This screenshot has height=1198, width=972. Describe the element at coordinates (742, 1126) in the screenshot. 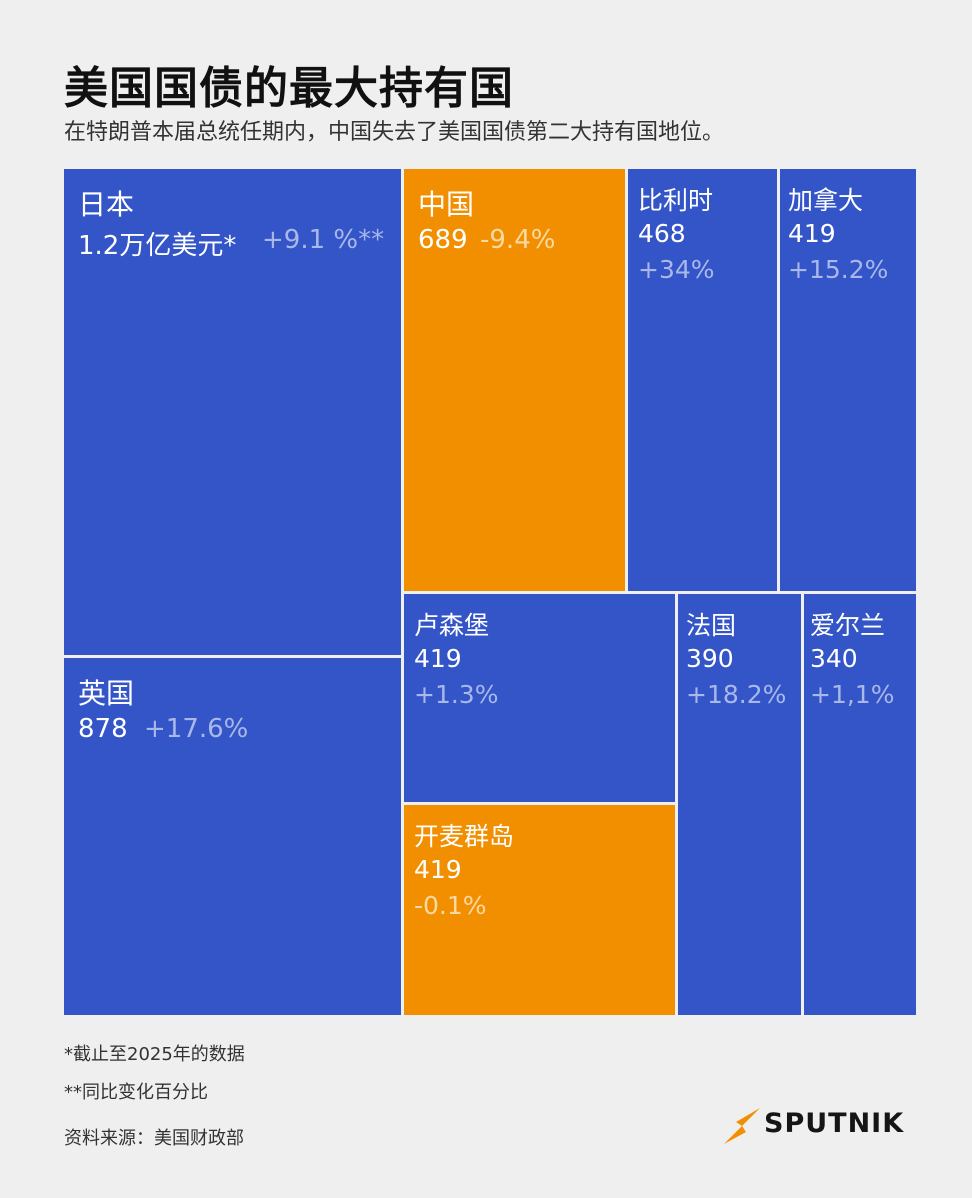

I see `sputnik-arrow-icon` at that location.